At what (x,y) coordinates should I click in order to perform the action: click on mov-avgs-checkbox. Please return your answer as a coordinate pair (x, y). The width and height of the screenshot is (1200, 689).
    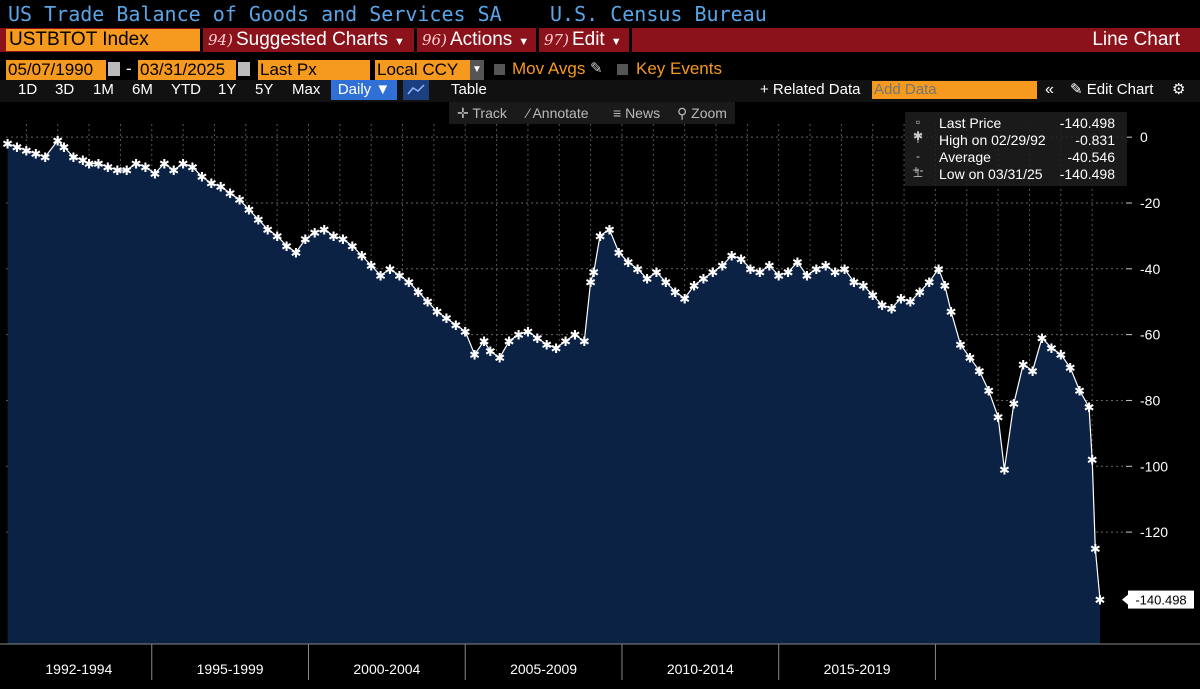
    Looking at the image, I should click on (499, 69).